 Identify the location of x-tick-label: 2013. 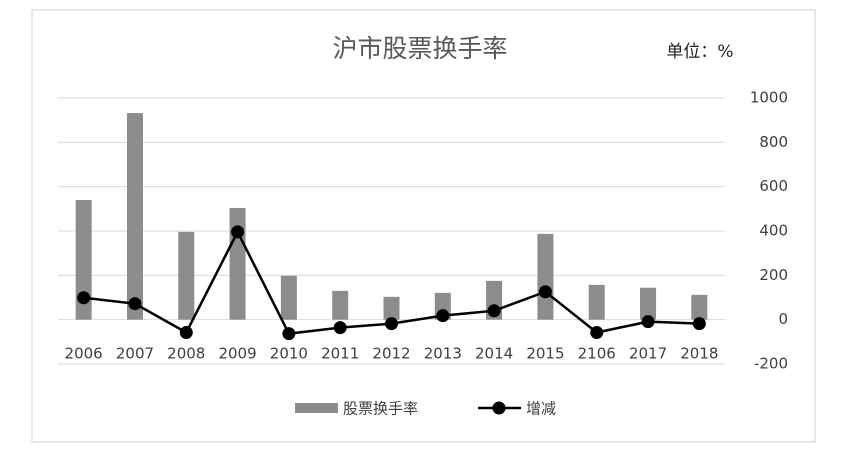
(443, 354).